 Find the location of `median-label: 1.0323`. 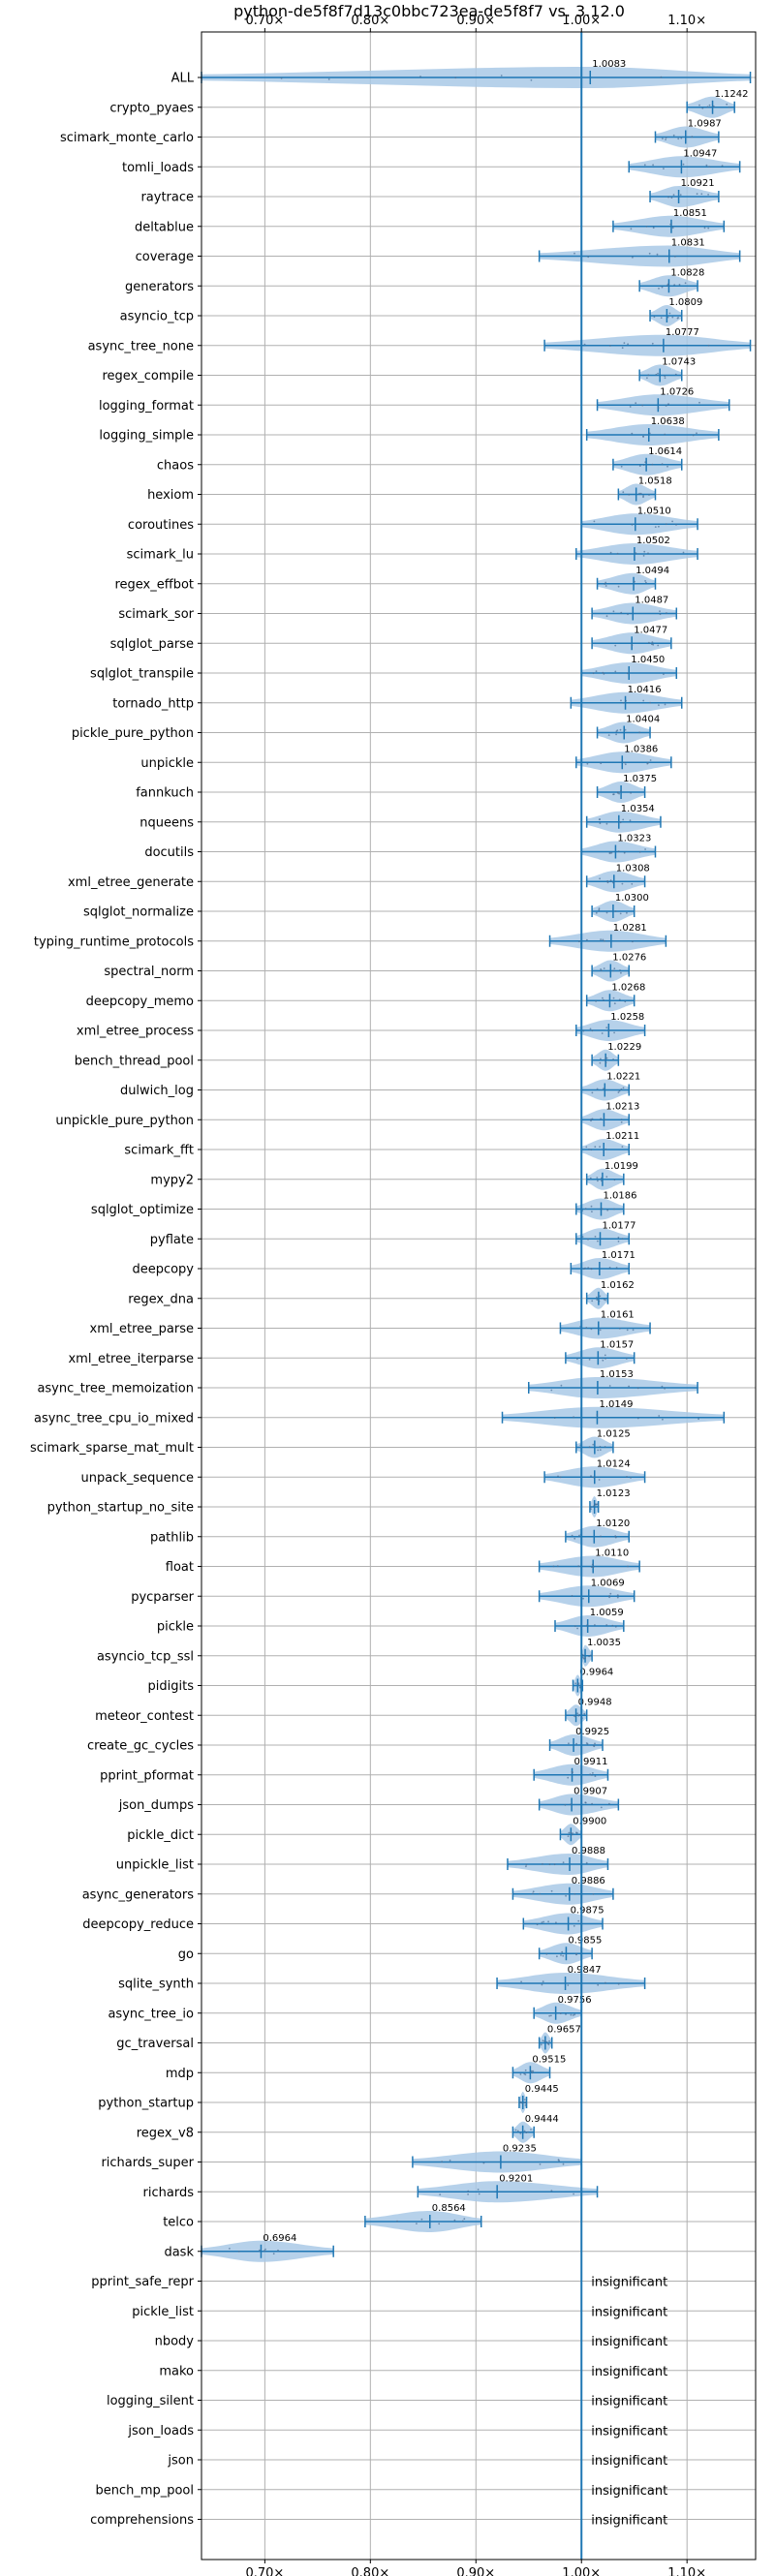

median-label: 1.0323 is located at coordinates (634, 839).